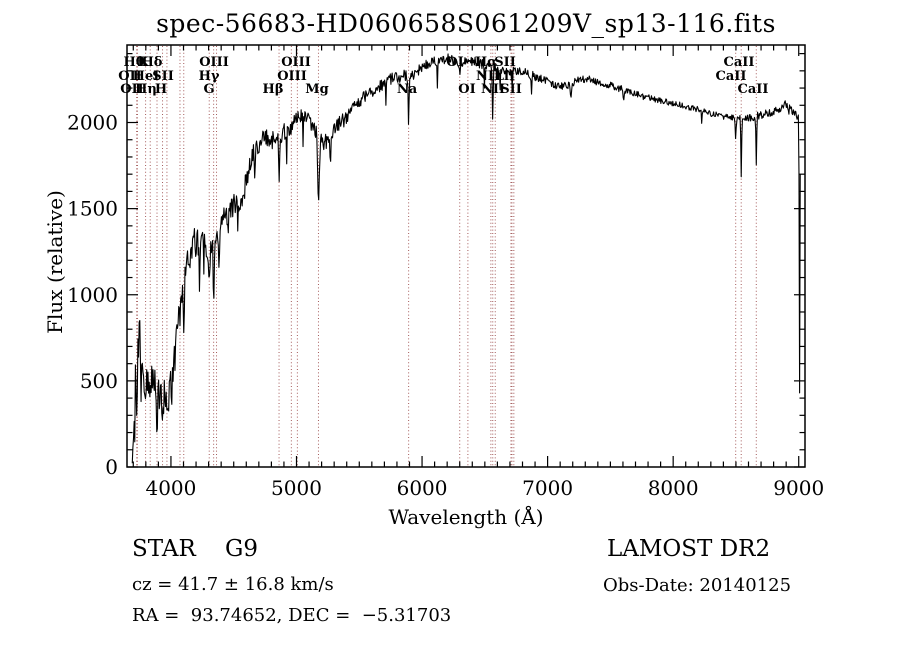  What do you see at coordinates (99, 381) in the screenshot?
I see `svg-text: 500` at bounding box center [99, 381].